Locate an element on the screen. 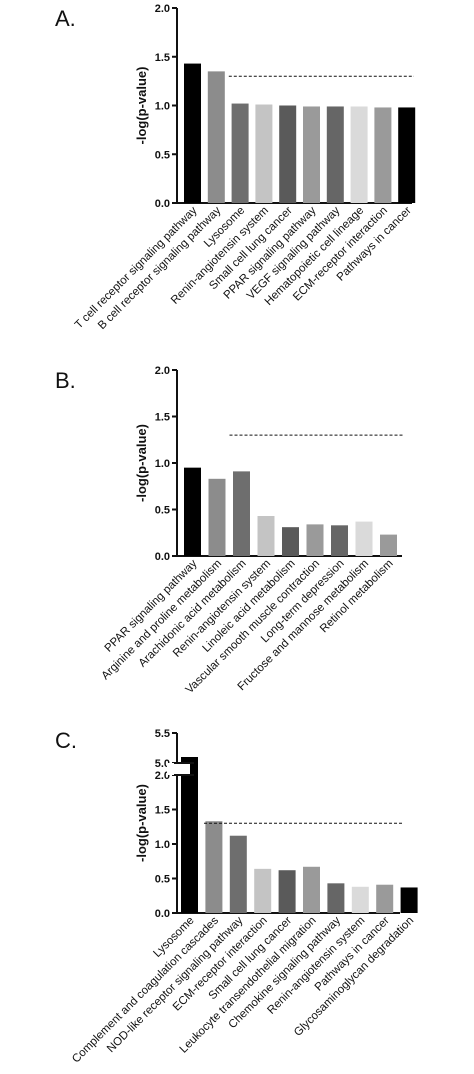 The image size is (474, 1074). axis-break-gap is located at coordinates (178, 769).